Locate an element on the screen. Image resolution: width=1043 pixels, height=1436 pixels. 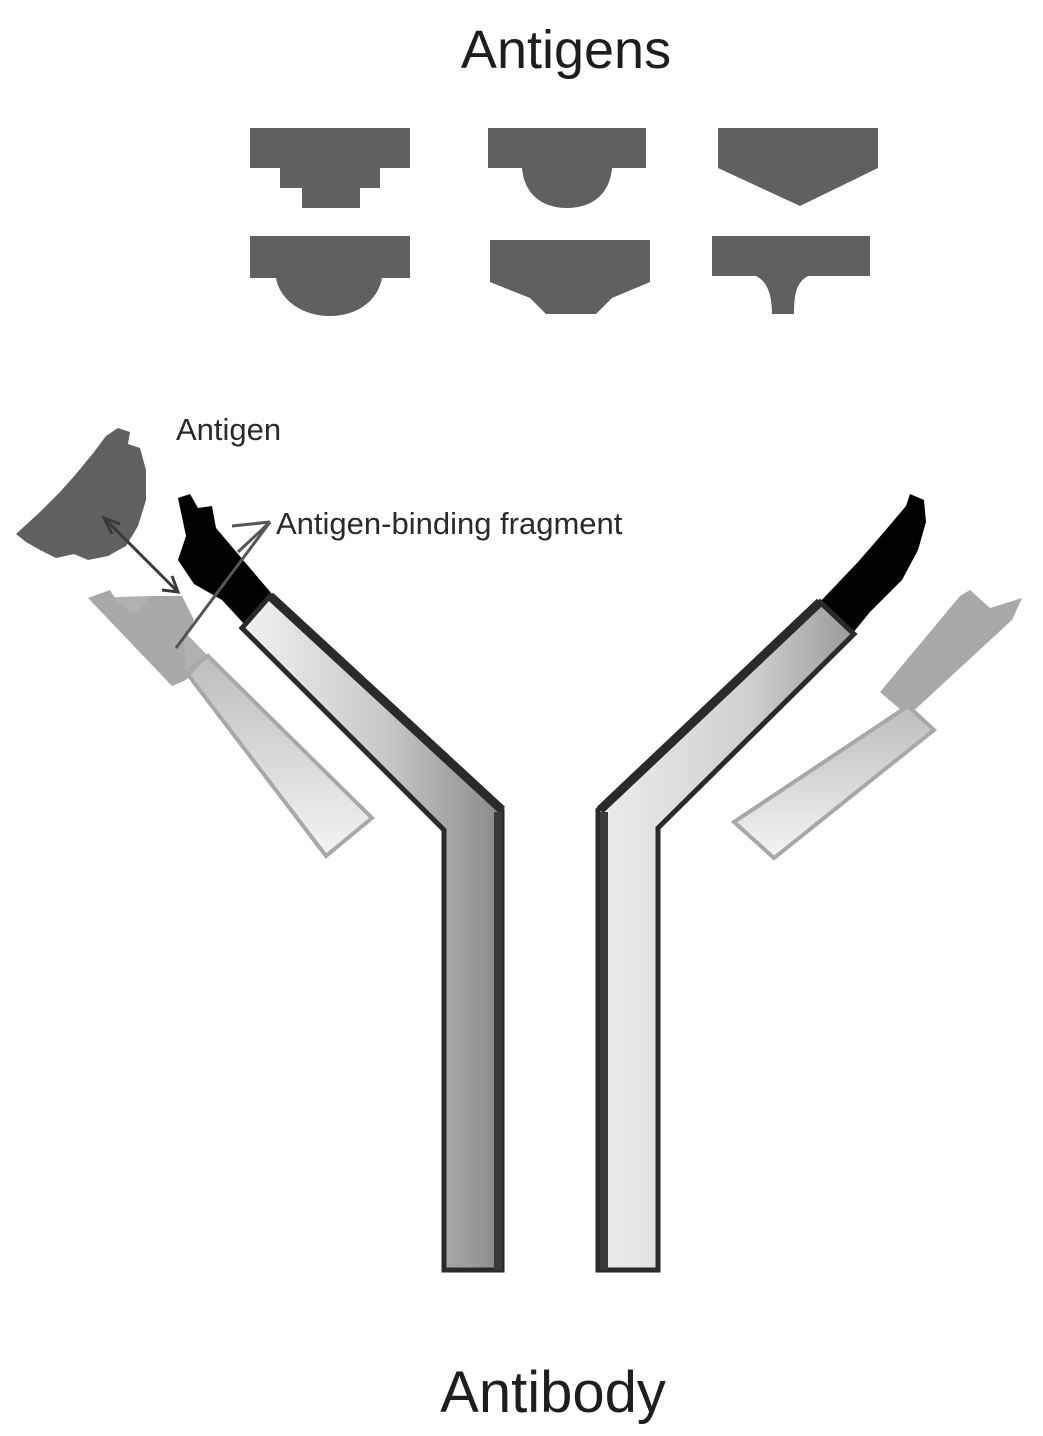
antibody-title: Antibody is located at coordinates (553, 1392).